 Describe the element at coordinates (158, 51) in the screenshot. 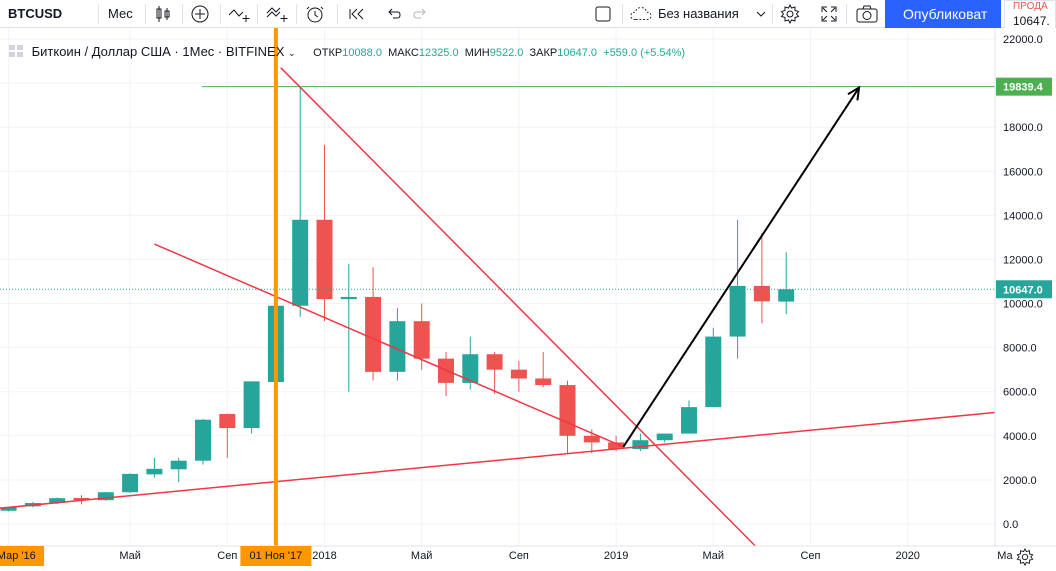

I see `legend-symbol-title: Биткоин / Доллар США · 1Мес · BITFINEX` at that location.